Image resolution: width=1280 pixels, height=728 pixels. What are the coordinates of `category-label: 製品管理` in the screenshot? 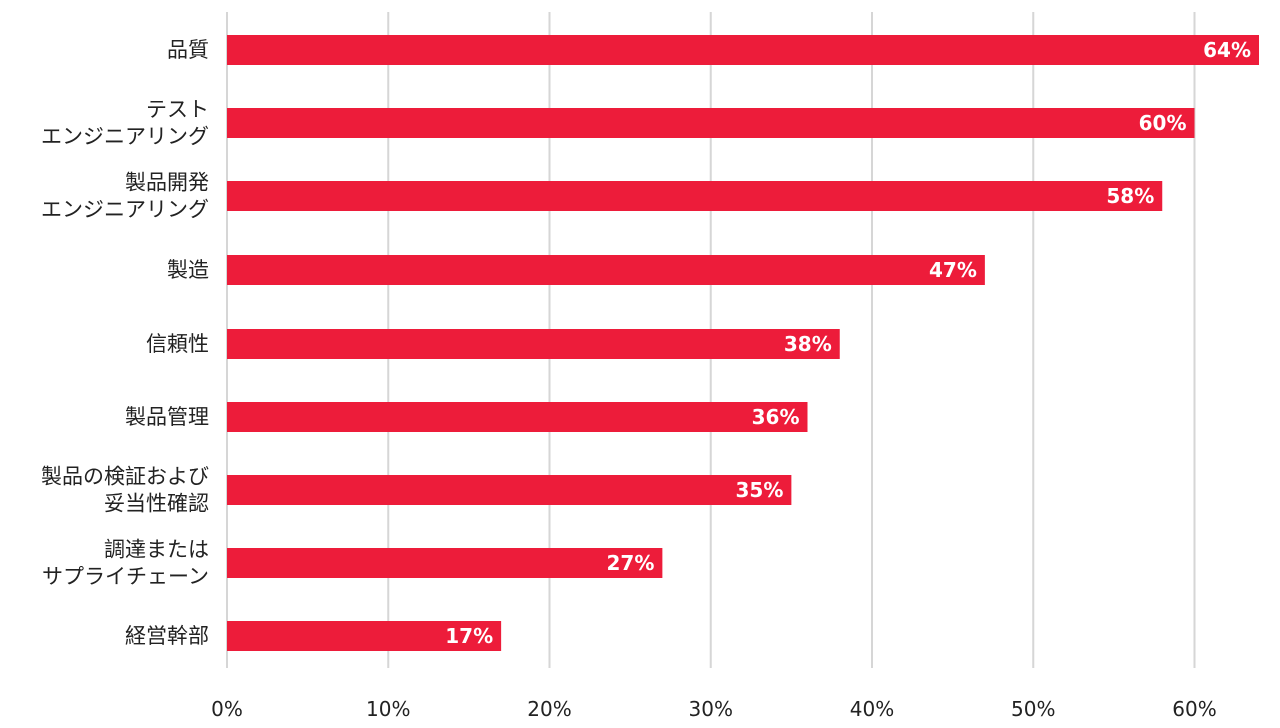 It's located at (167, 417).